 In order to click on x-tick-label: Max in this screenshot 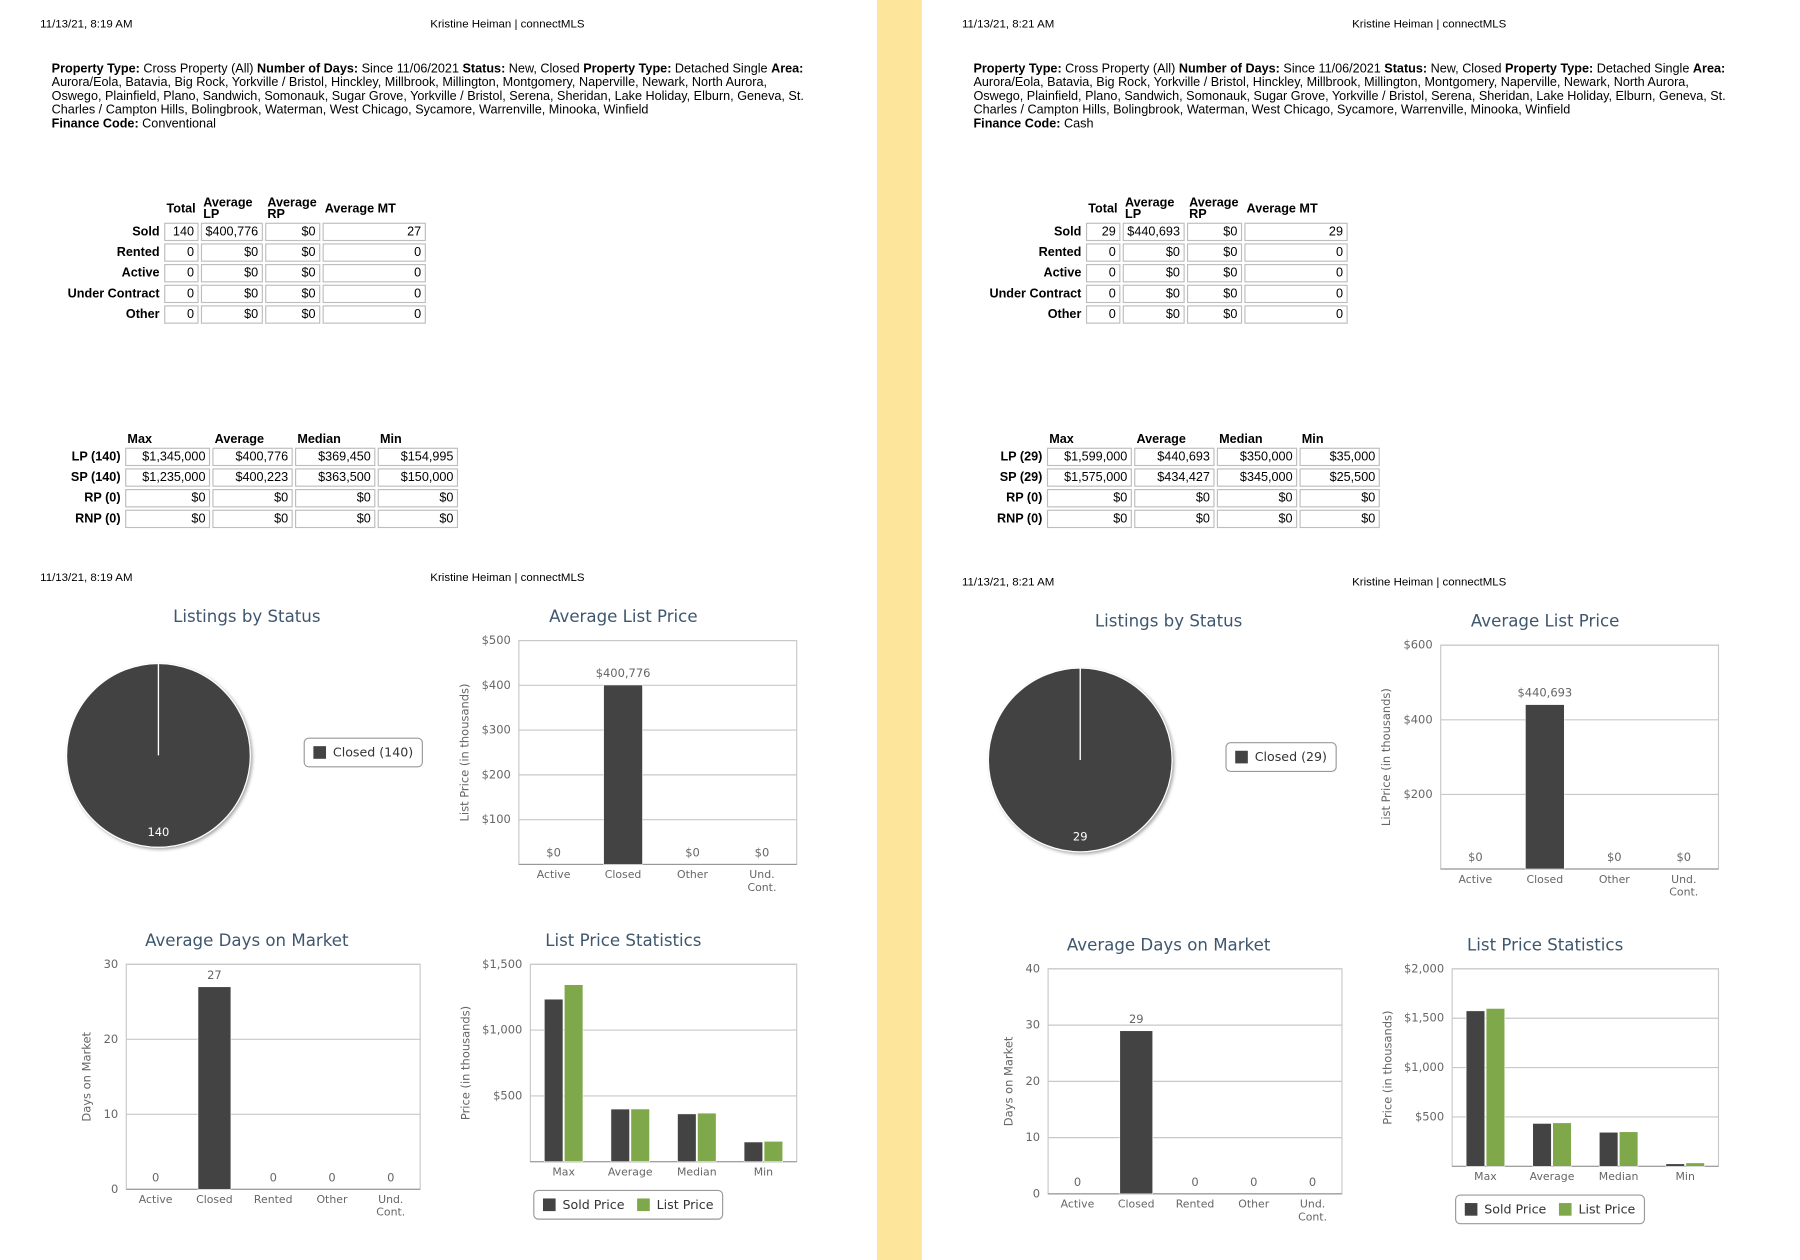, I will do `click(1485, 1177)`.